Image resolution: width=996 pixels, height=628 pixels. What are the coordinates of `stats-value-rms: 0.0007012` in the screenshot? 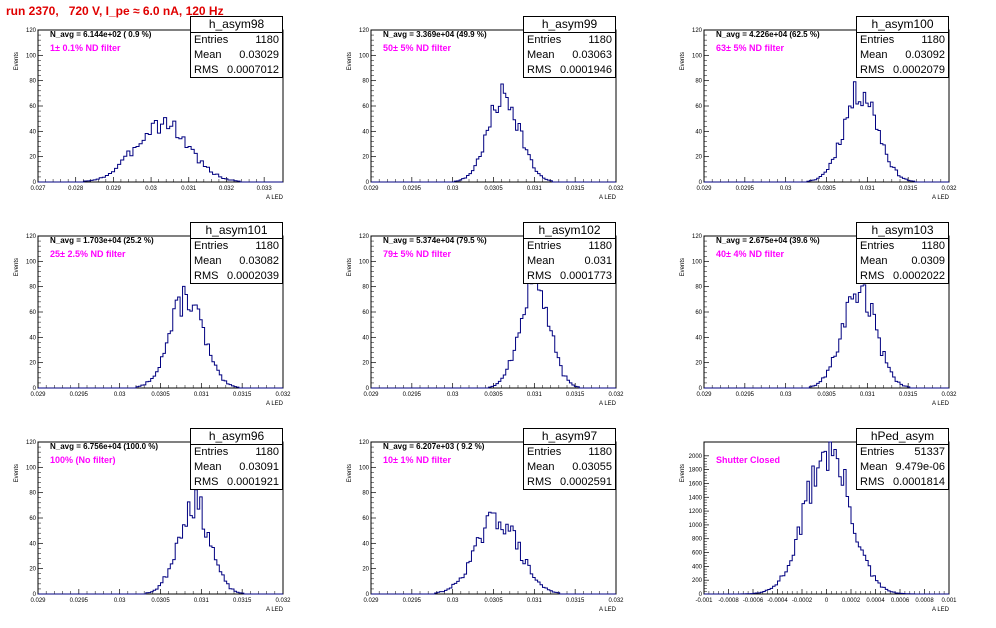 It's located at (253, 70).